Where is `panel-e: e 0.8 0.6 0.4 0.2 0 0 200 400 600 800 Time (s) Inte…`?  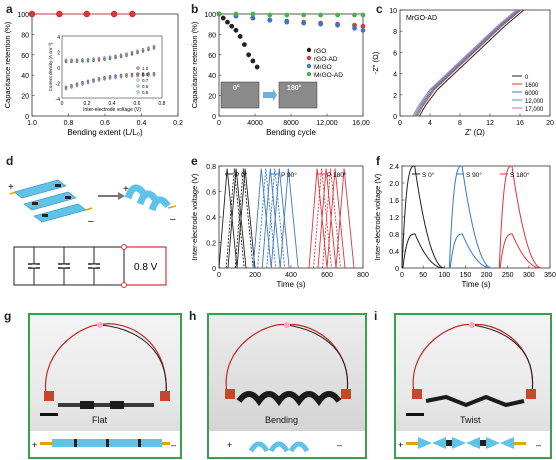
panel-e: e 0.8 0.6 0.4 0.2 0 0 200 400 600 800 Time (s) Inte… is located at coordinates (277, 224).